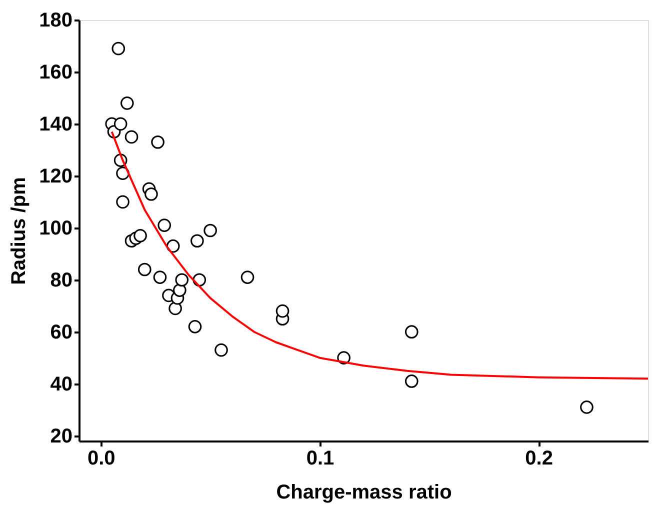 Image resolution: width=664 pixels, height=518 pixels. I want to click on x-tick-label: 0.0, so click(101, 459).